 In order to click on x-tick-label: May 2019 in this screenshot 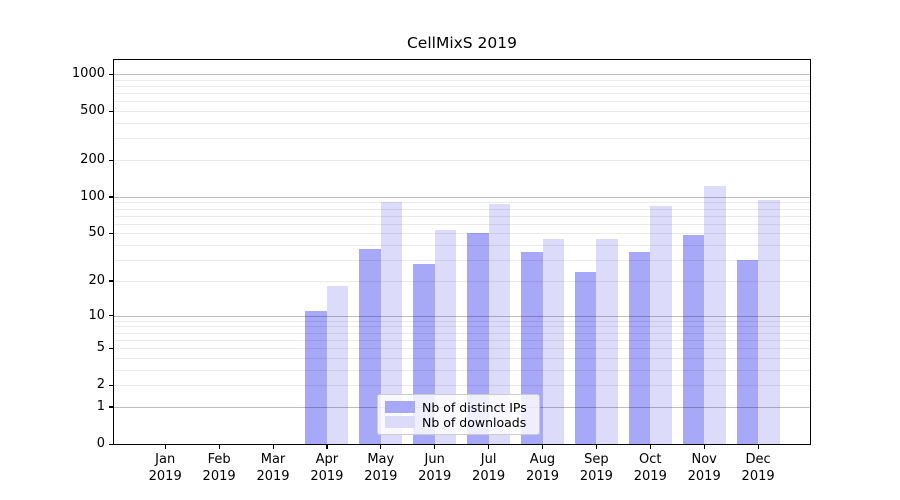, I will do `click(381, 468)`.